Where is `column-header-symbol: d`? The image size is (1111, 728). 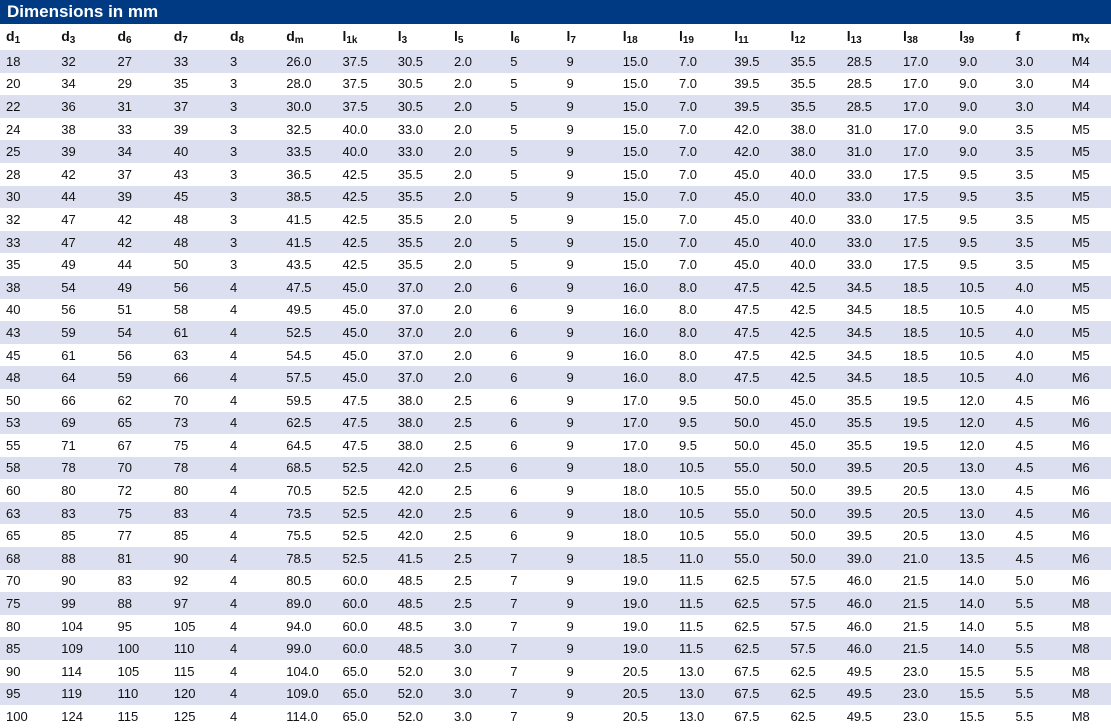
column-header-symbol: d is located at coordinates (10, 36).